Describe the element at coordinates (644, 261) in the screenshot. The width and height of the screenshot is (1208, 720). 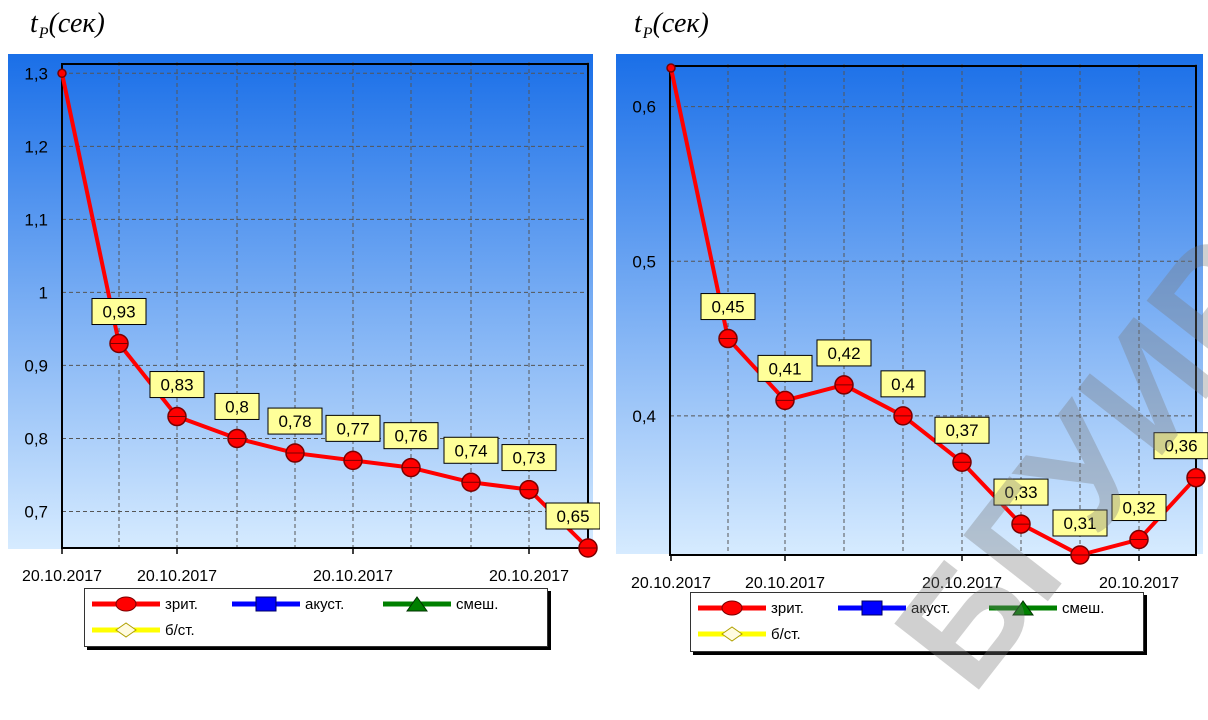
I see `y-tick-label: 0,5` at that location.